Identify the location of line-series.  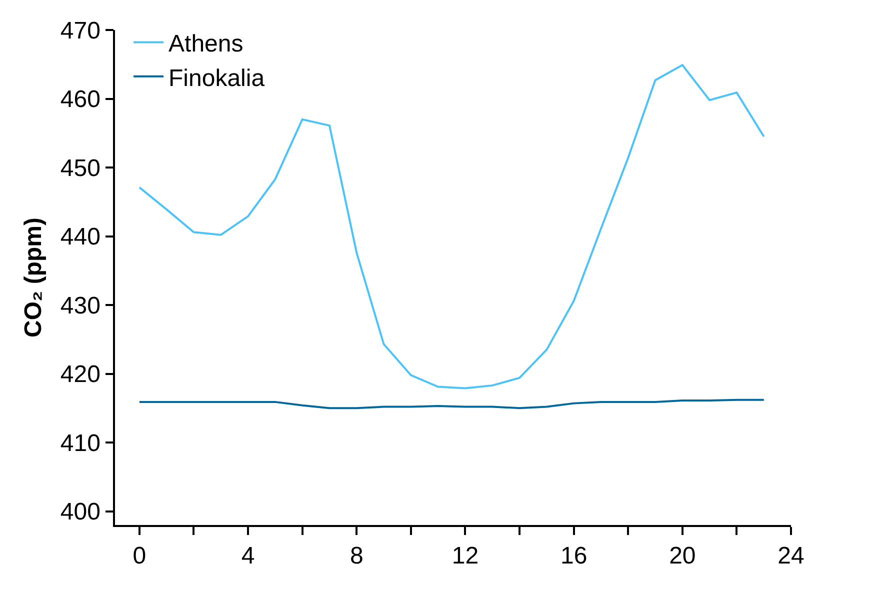
(451, 404).